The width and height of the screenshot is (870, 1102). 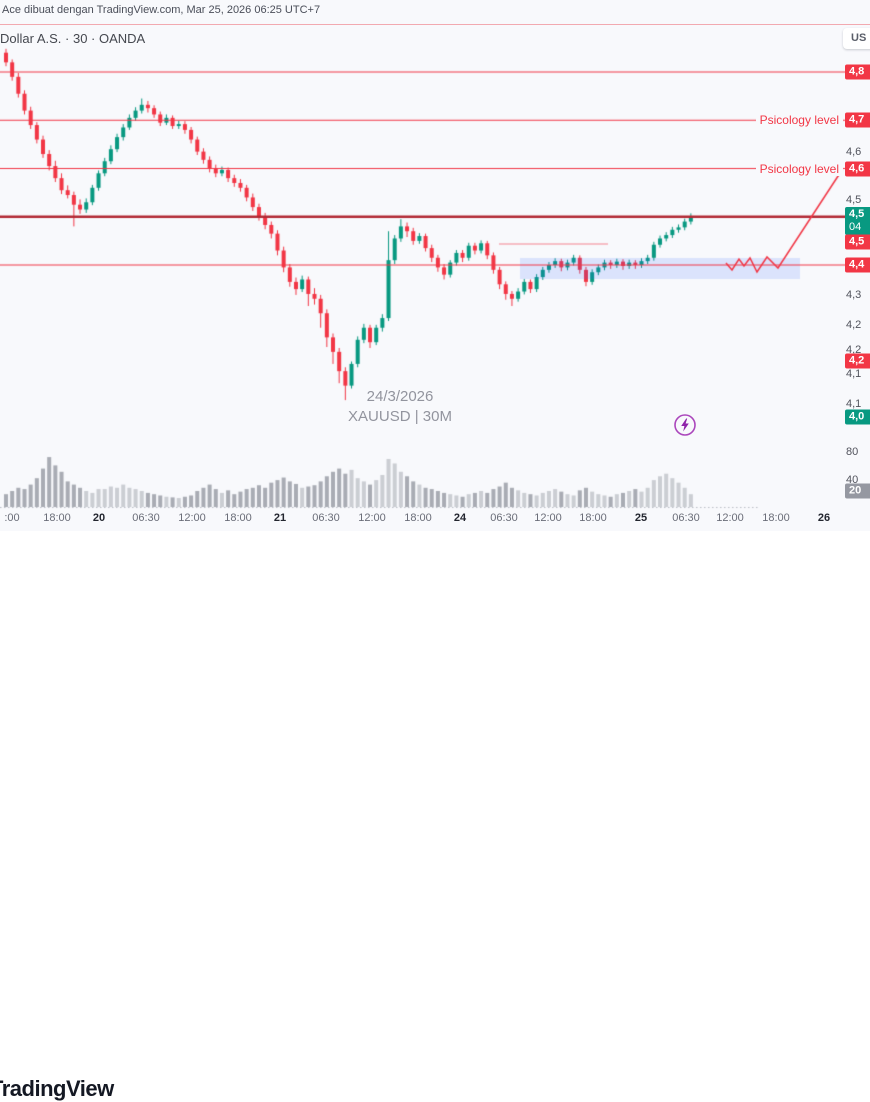 I want to click on flash-icon, so click(x=685, y=425).